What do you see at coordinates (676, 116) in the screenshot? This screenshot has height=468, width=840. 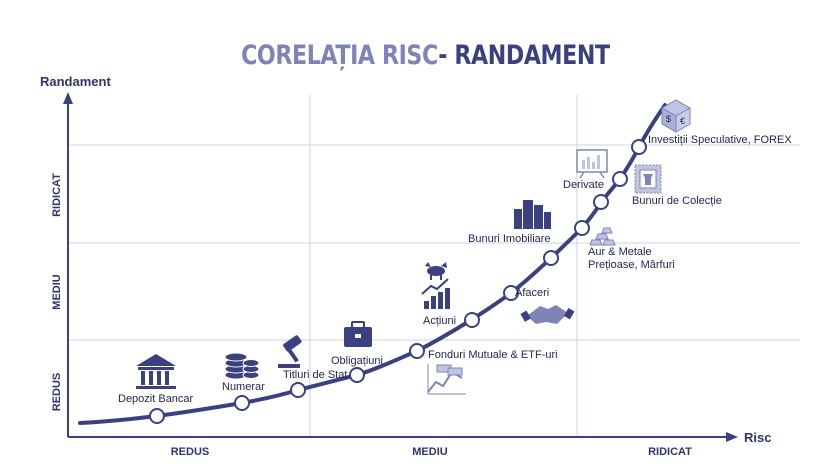 I see `currency-dice-icon: $ €` at bounding box center [676, 116].